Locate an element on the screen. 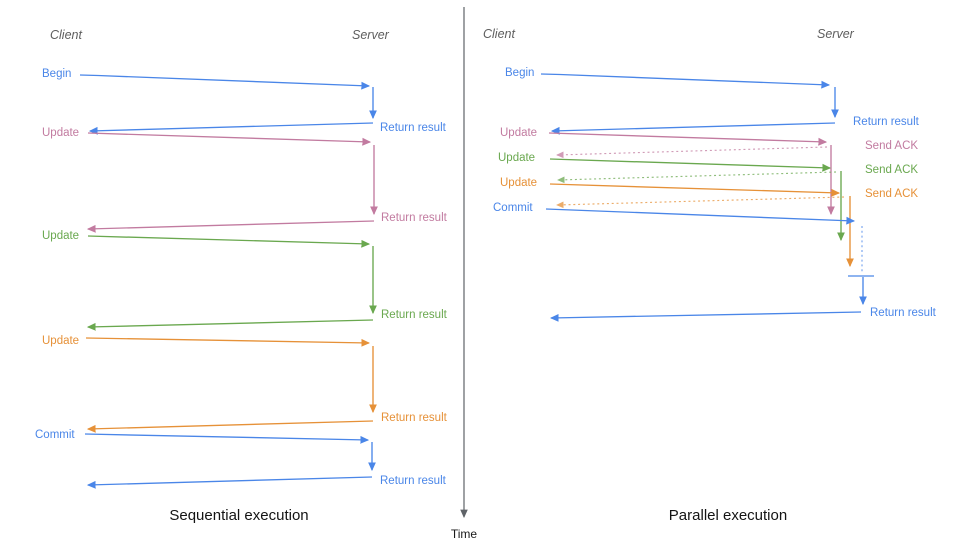  parallel-update1-label: Update is located at coordinates (518, 133).